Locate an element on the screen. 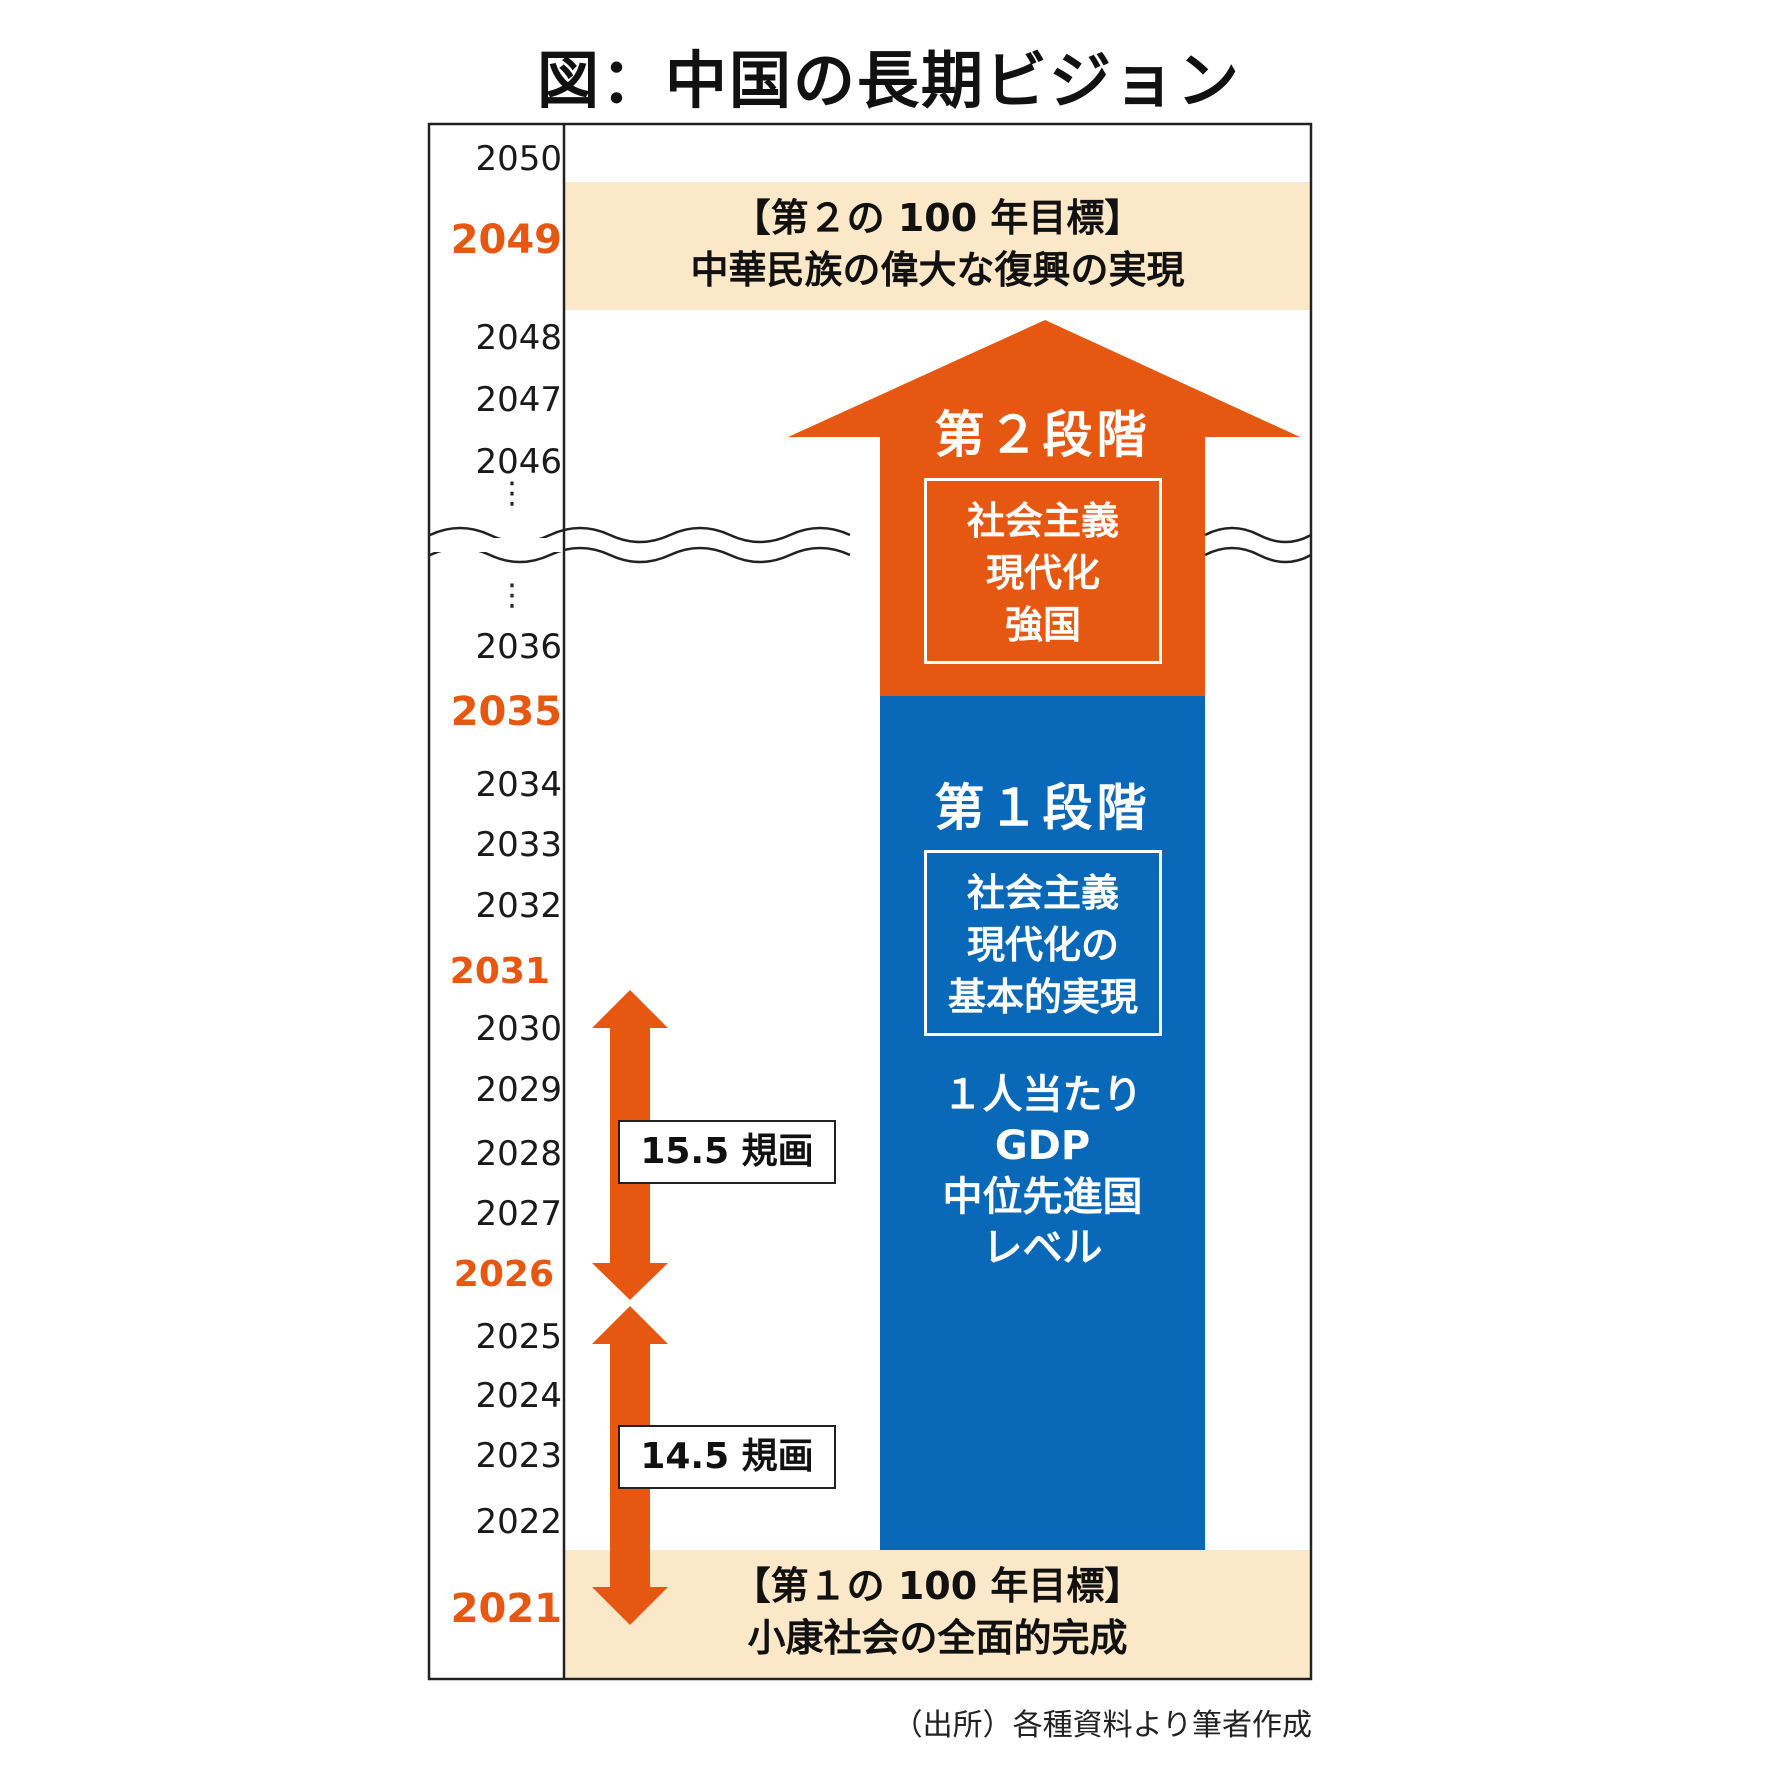 Image resolution: width=1778 pixels, height=1772 pixels. year-2034: 2034 is located at coordinates (518, 785).